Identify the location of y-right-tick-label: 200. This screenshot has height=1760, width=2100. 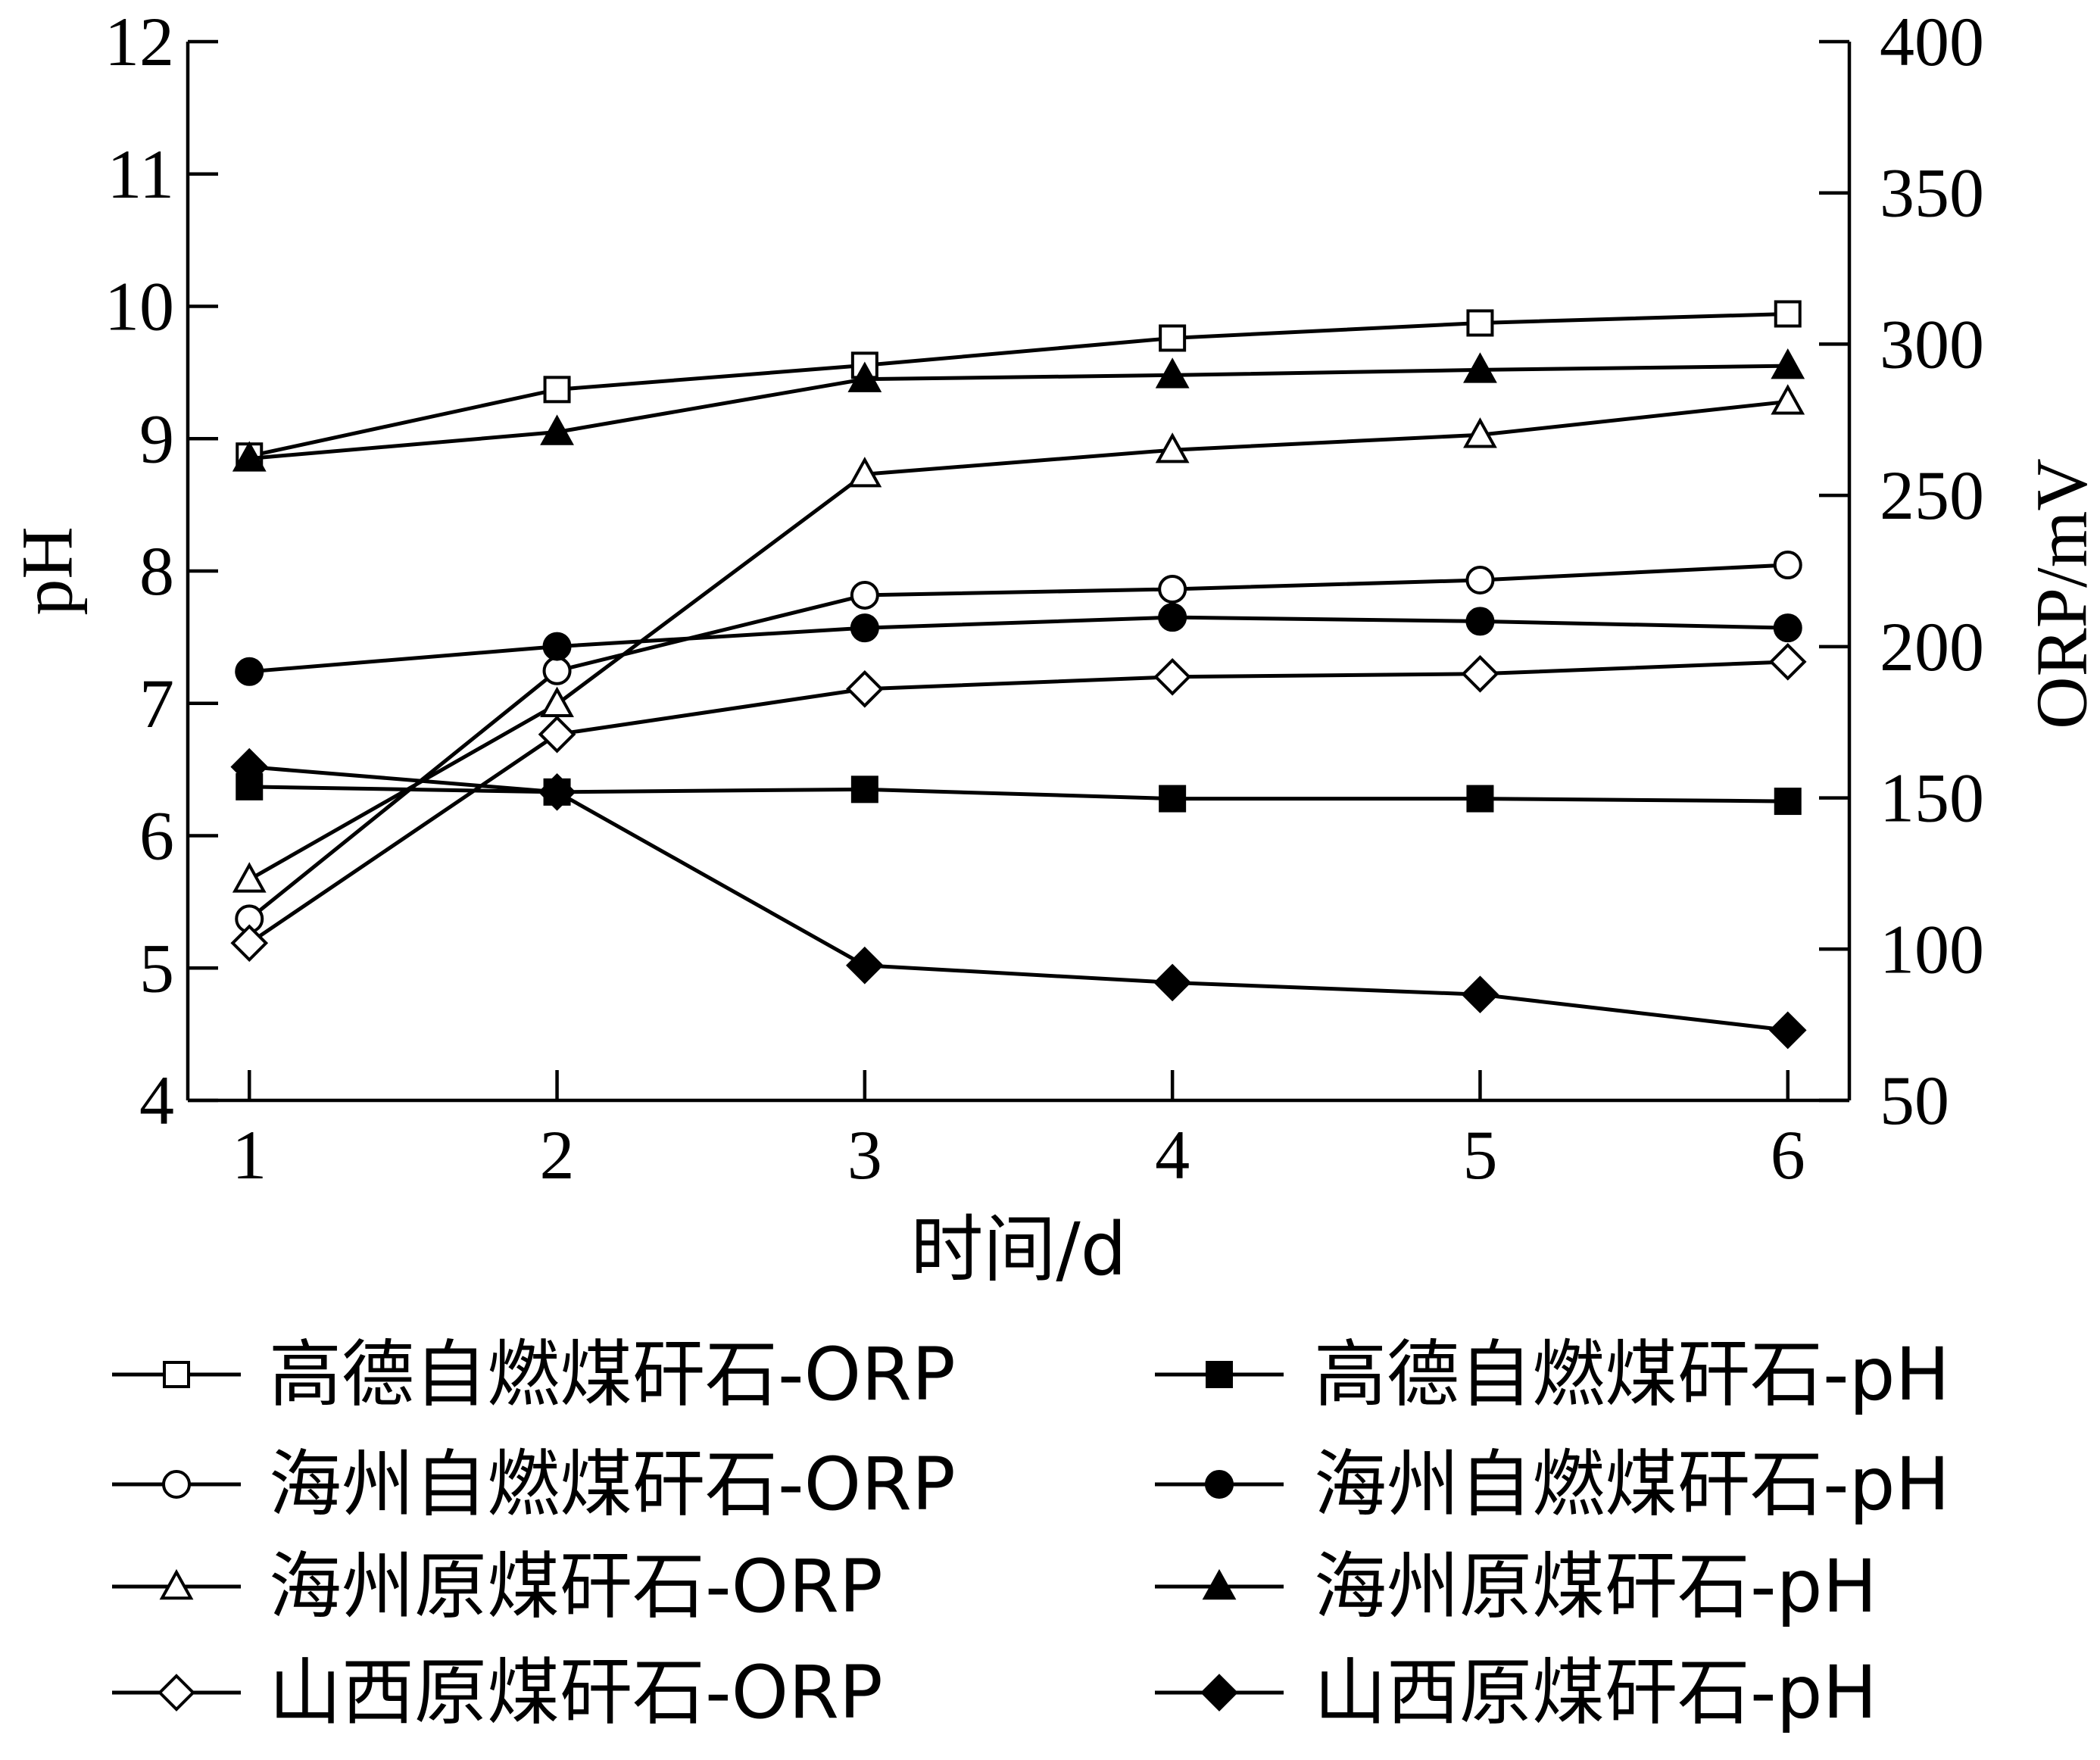
(1932, 646).